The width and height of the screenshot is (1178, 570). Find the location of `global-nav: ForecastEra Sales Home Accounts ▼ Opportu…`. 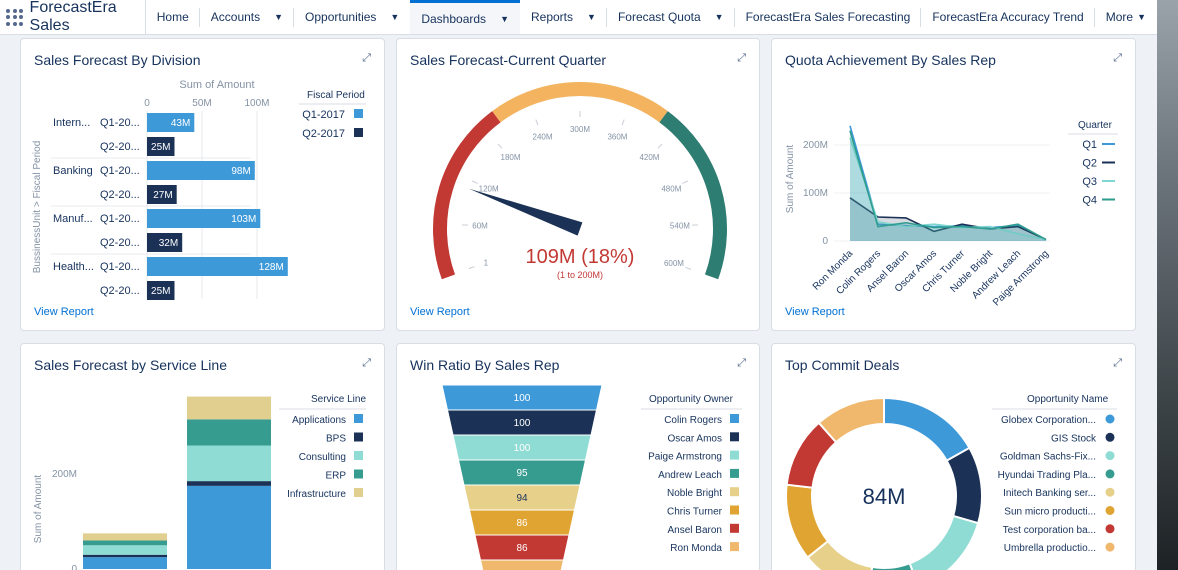

global-nav: ForecastEra Sales Home Accounts ▼ Opportu… is located at coordinates (578, 17).